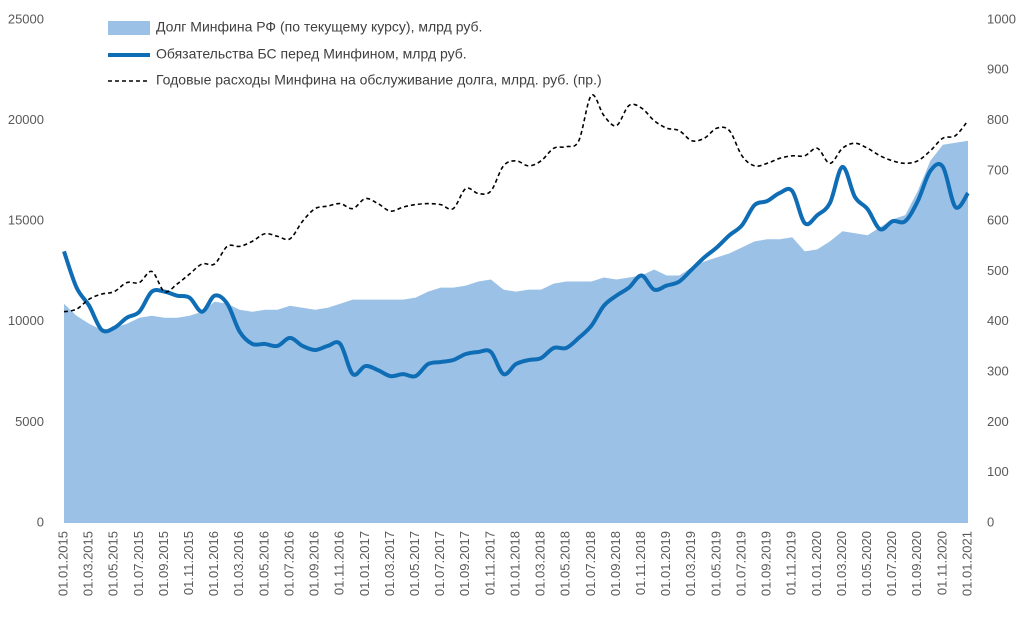 The width and height of the screenshot is (1024, 617). Describe the element at coordinates (163, 563) in the screenshot. I see `x-tick-label: 01.09.2015` at that location.